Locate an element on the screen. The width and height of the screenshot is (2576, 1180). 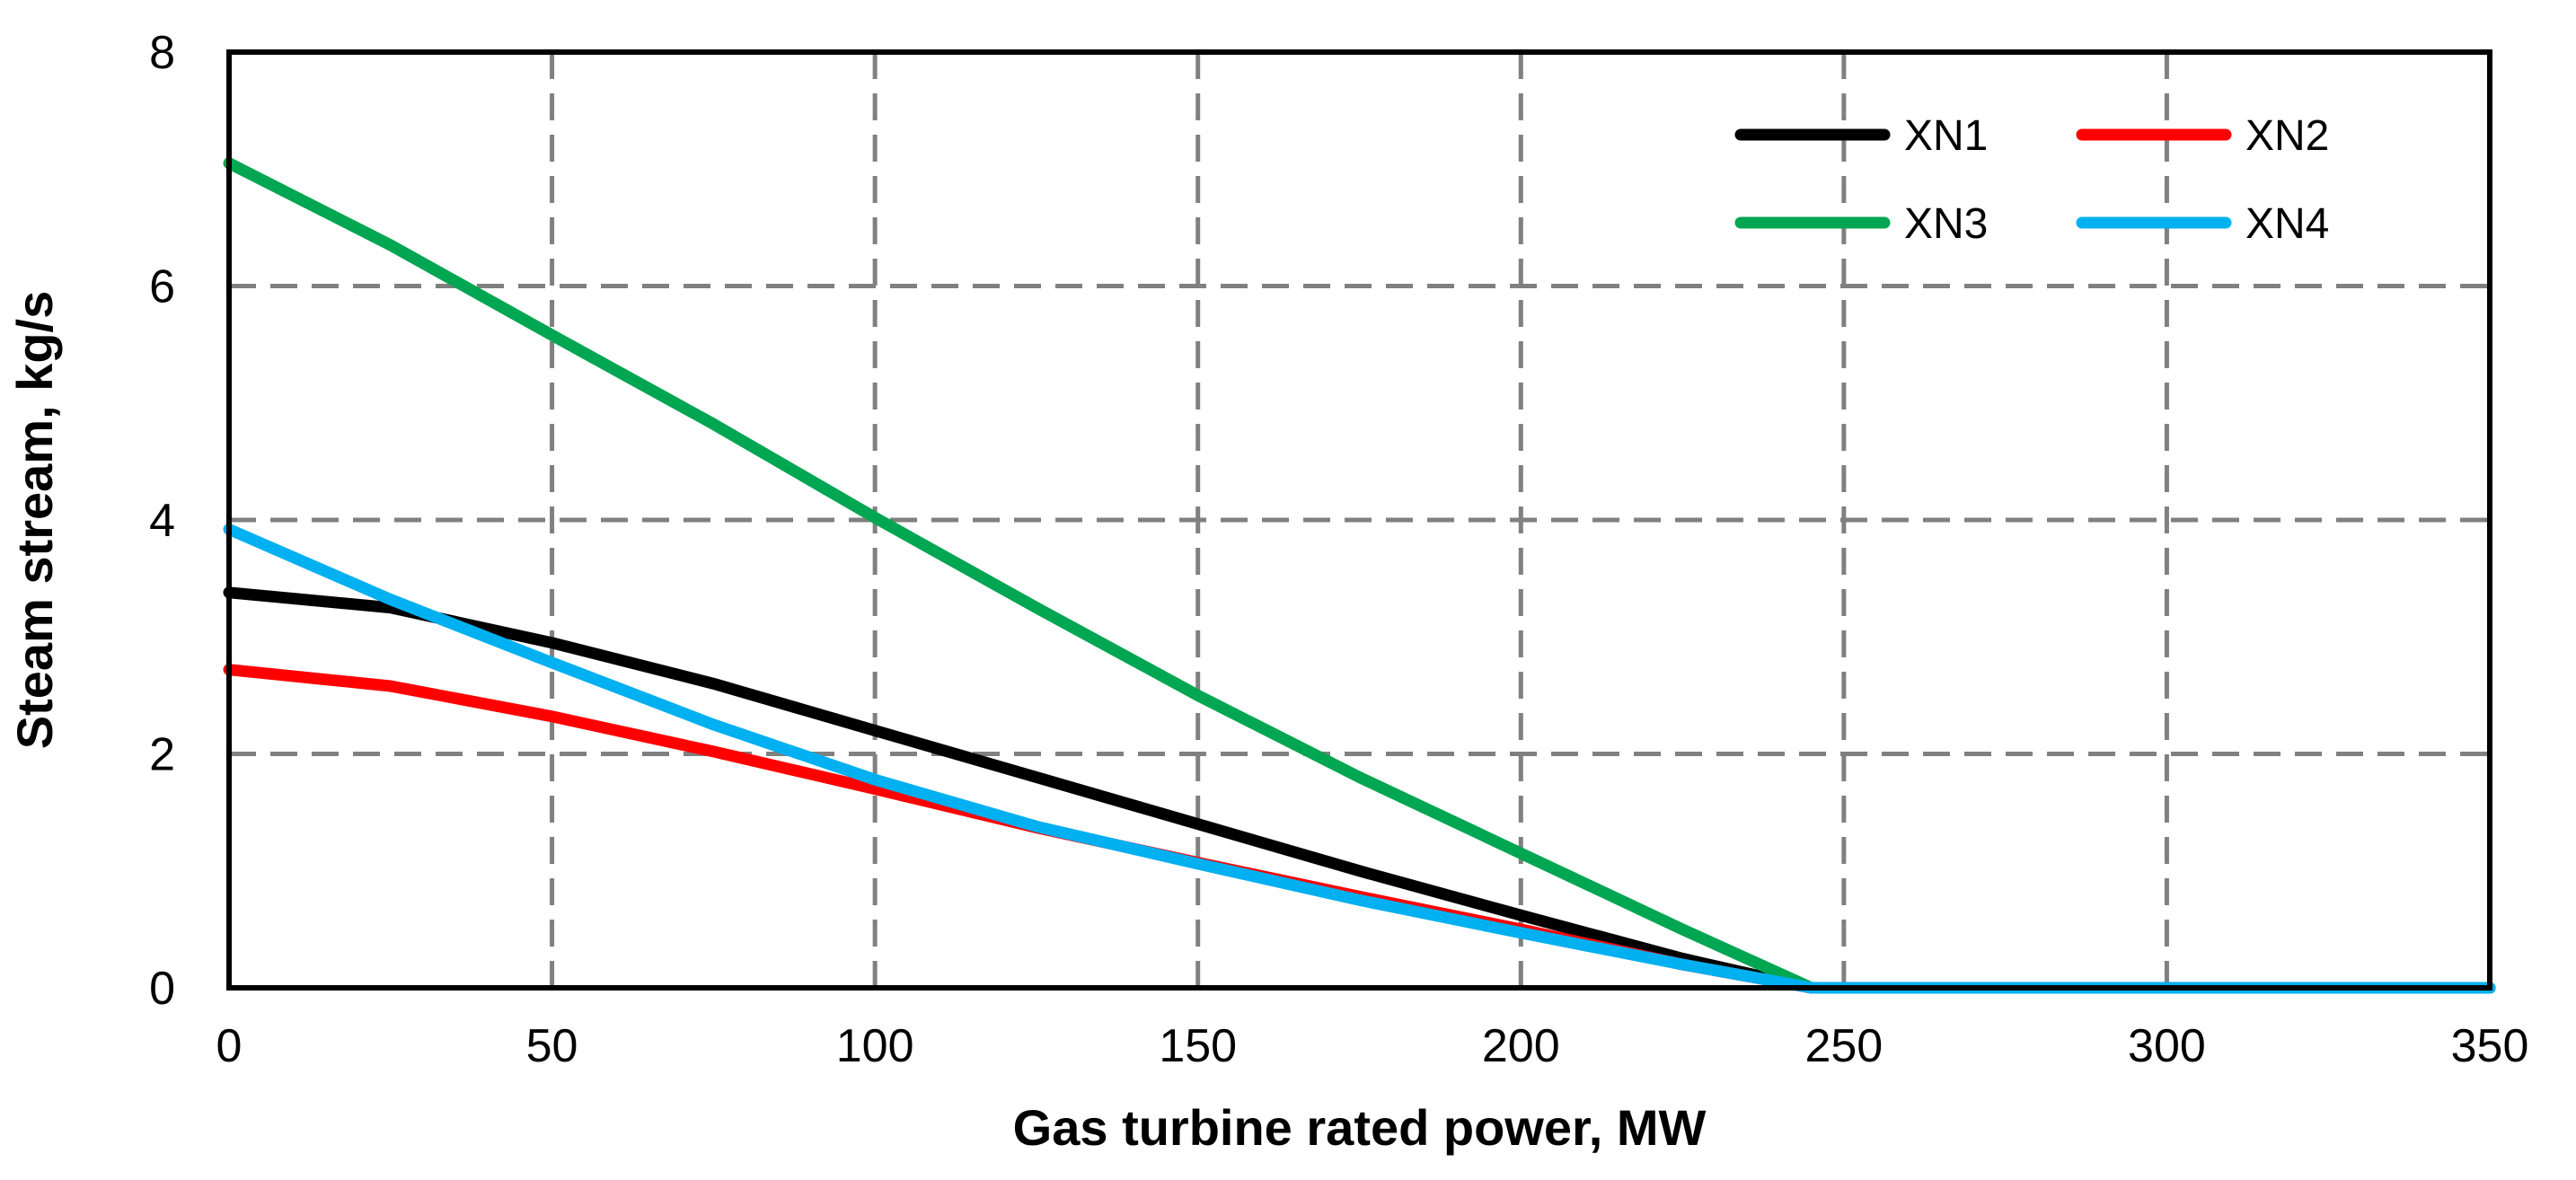
legend-label-xn1: XN1 is located at coordinates (1946, 136).